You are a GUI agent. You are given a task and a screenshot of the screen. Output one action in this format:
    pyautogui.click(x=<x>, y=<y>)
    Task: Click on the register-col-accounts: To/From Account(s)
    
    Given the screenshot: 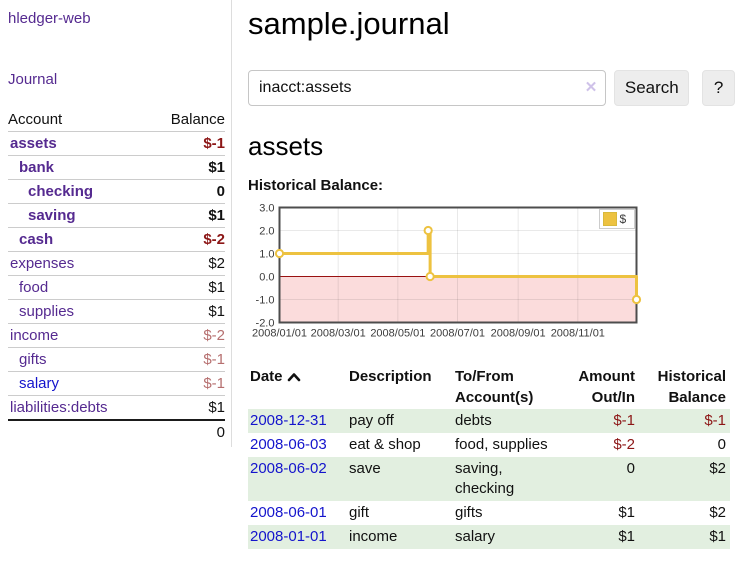 What is the action you would take?
    pyautogui.click(x=494, y=387)
    